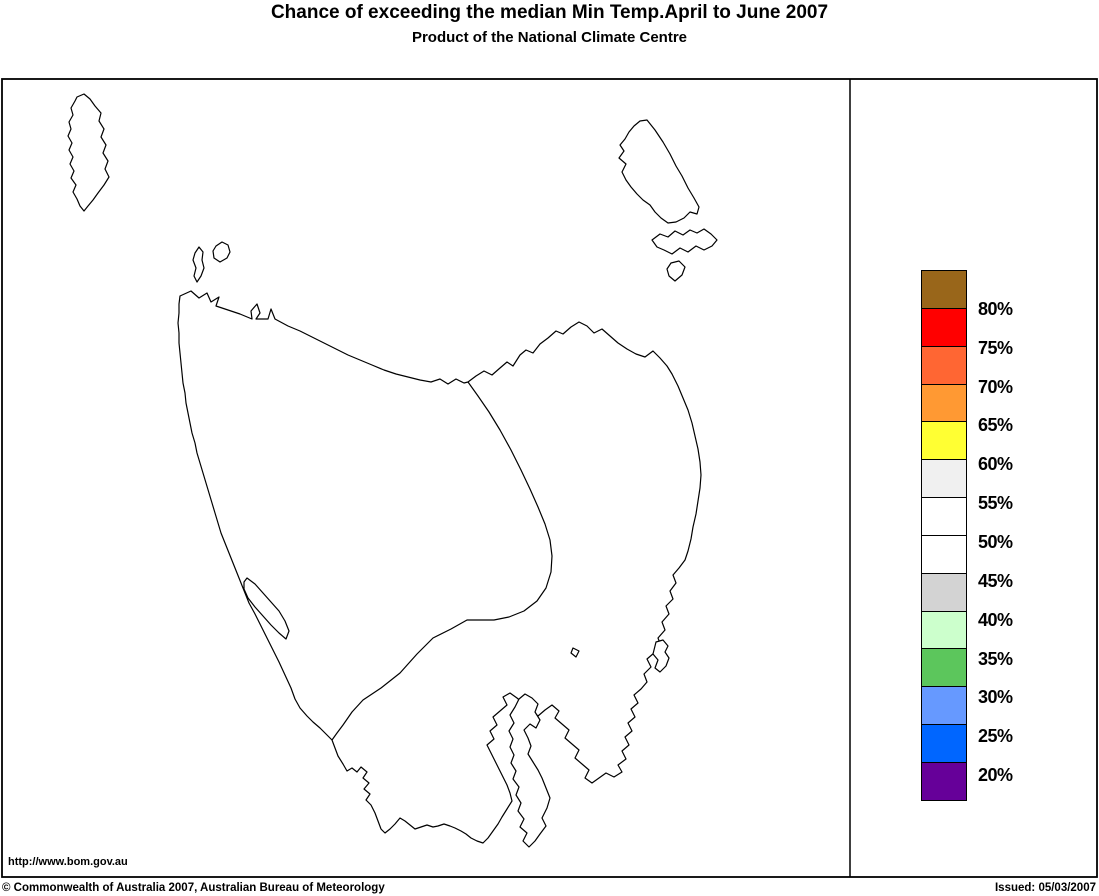 The width and height of the screenshot is (1099, 896). What do you see at coordinates (659, 171) in the screenshot?
I see `flinders-island` at bounding box center [659, 171].